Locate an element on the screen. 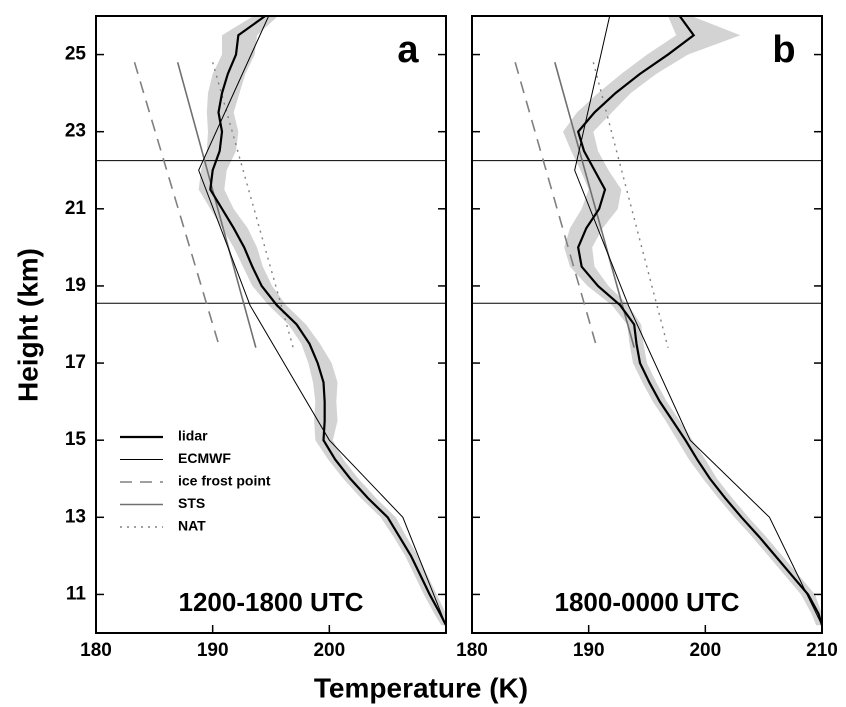 Image resolution: width=846 pixels, height=707 pixels. panel-label: b is located at coordinates (783, 50).